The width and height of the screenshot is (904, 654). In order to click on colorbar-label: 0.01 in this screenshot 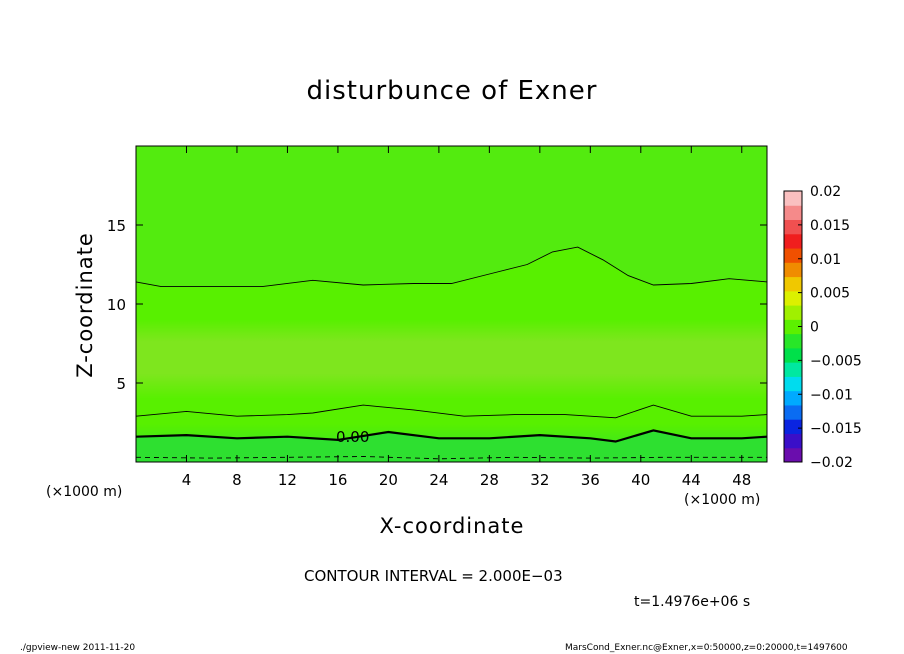, I will do `click(825, 260)`.